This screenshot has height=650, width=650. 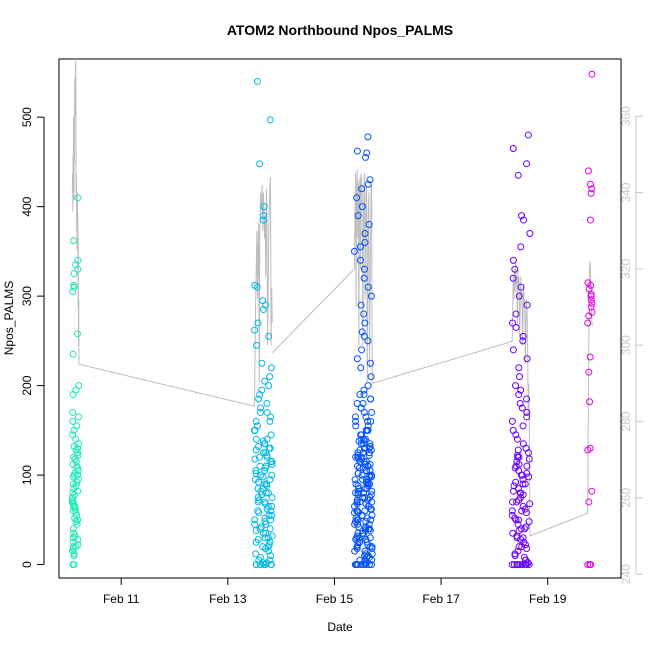 I want to click on x-tick-label: Feb 13, so click(x=228, y=599).